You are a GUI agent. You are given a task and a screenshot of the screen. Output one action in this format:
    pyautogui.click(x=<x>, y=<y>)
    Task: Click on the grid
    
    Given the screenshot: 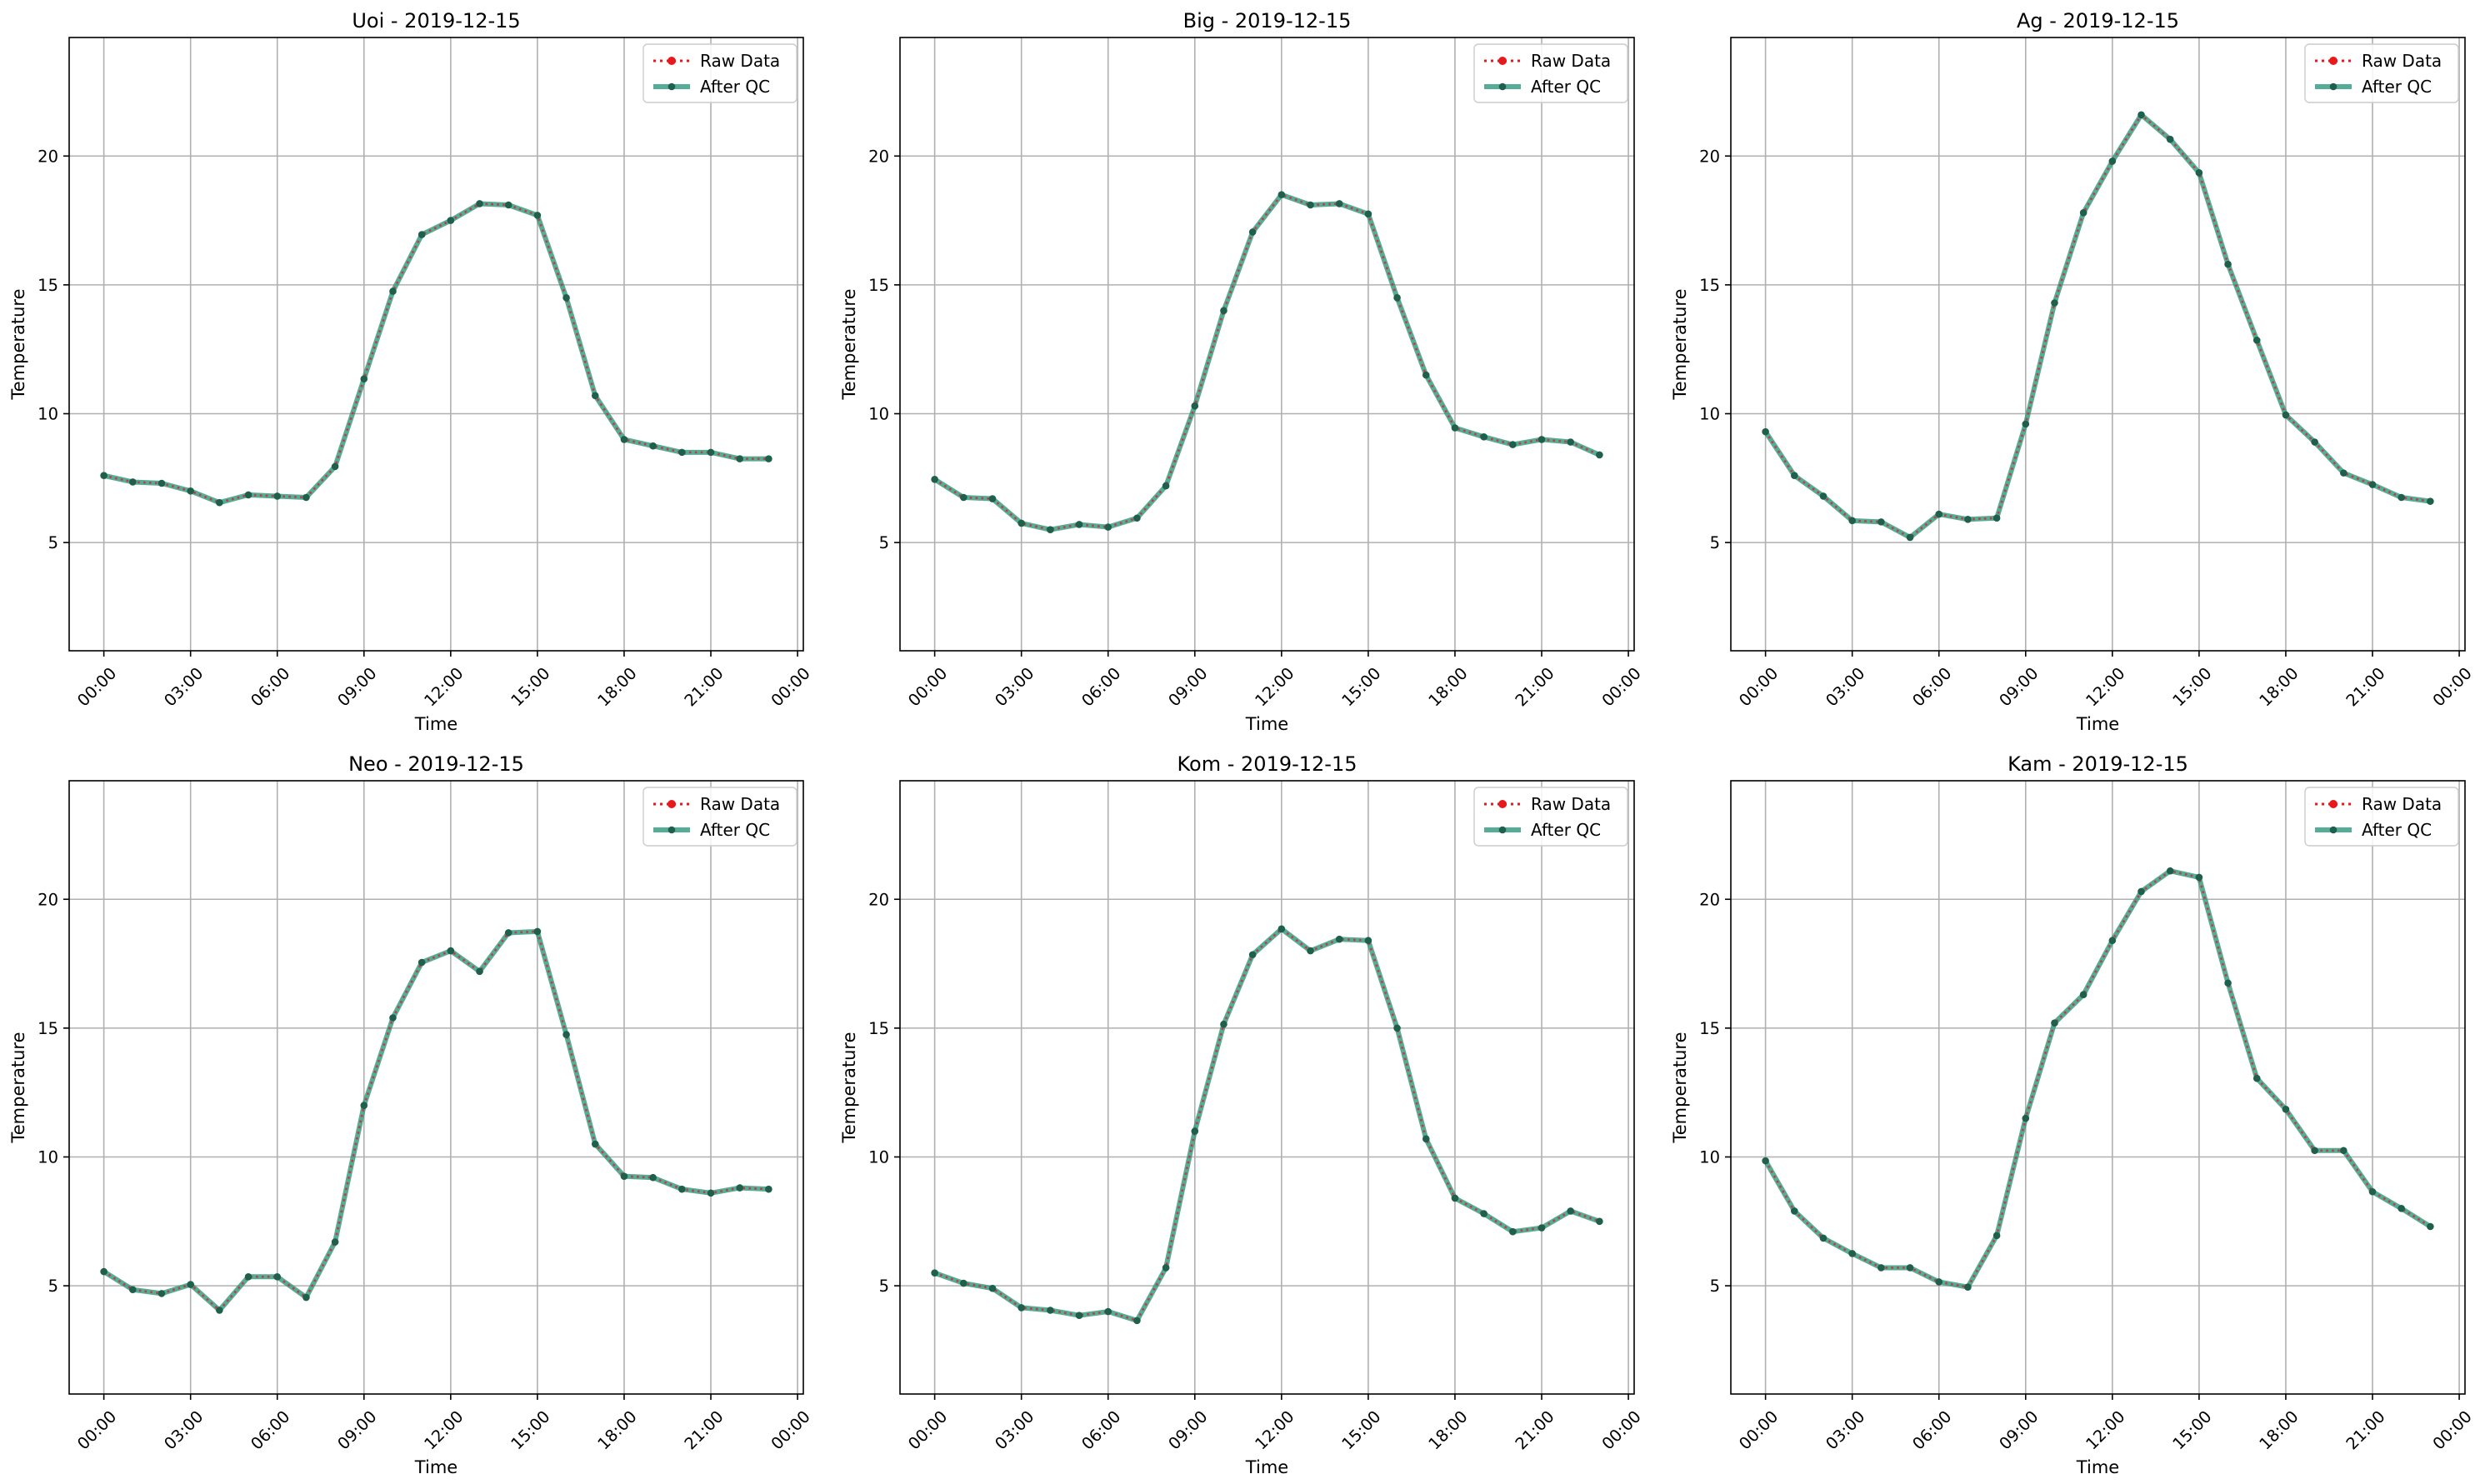 What is the action you would take?
    pyautogui.click(x=2098, y=344)
    